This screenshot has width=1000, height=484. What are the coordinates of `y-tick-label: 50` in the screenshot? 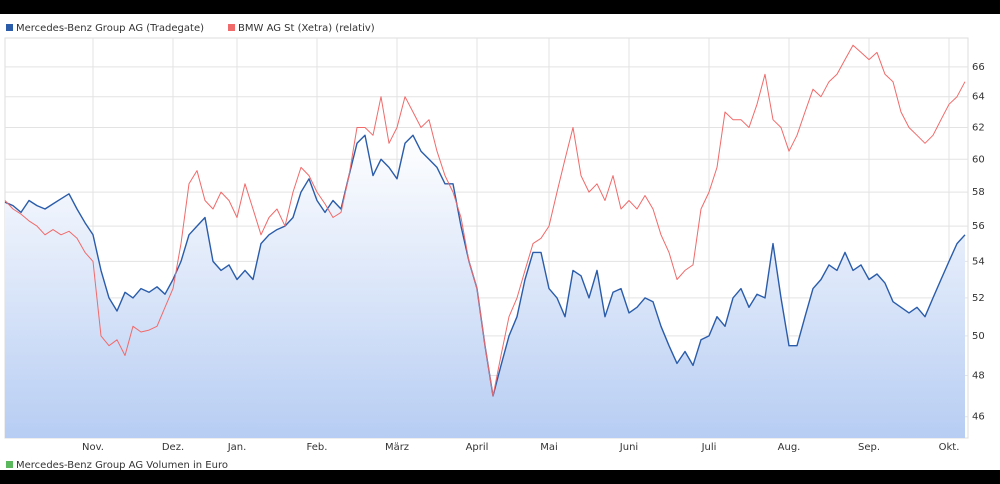 It's located at (978, 336).